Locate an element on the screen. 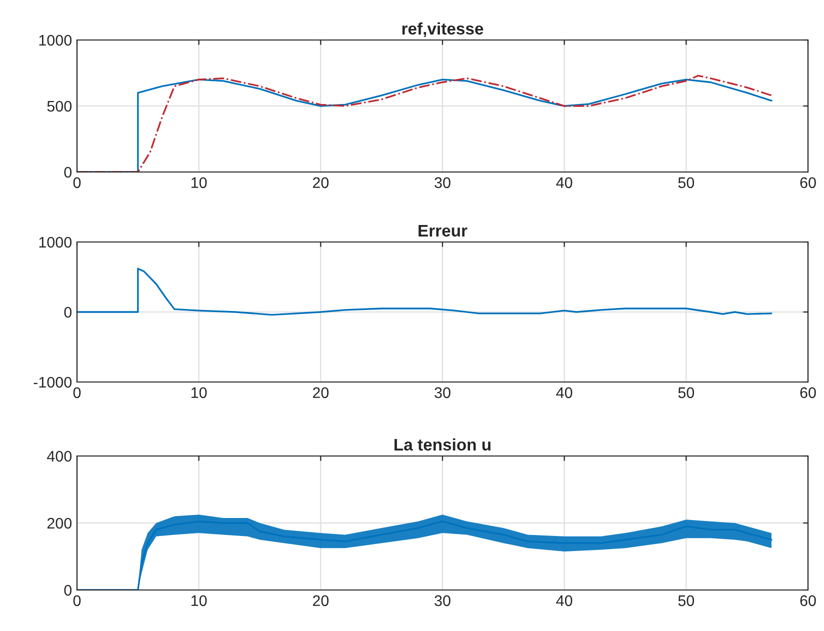 The image size is (824, 631). y-tick-label: -1000 is located at coordinates (53, 382).